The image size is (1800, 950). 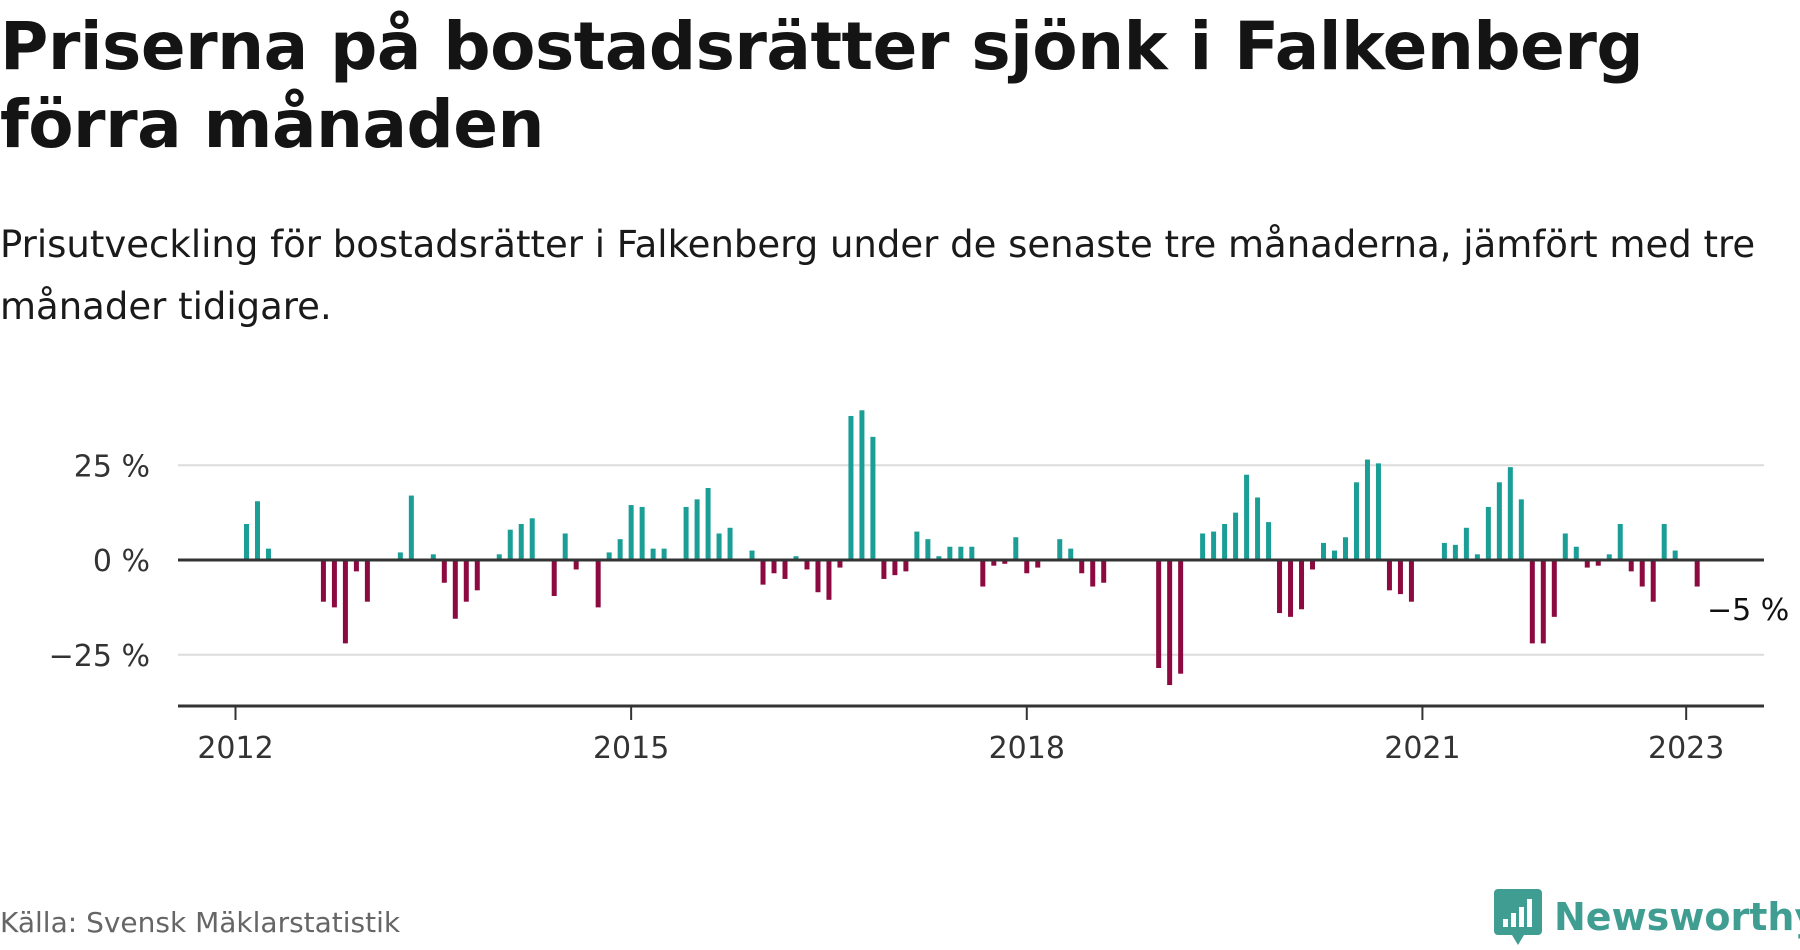 I want to click on x-tick-label: 2015, so click(x=631, y=748).